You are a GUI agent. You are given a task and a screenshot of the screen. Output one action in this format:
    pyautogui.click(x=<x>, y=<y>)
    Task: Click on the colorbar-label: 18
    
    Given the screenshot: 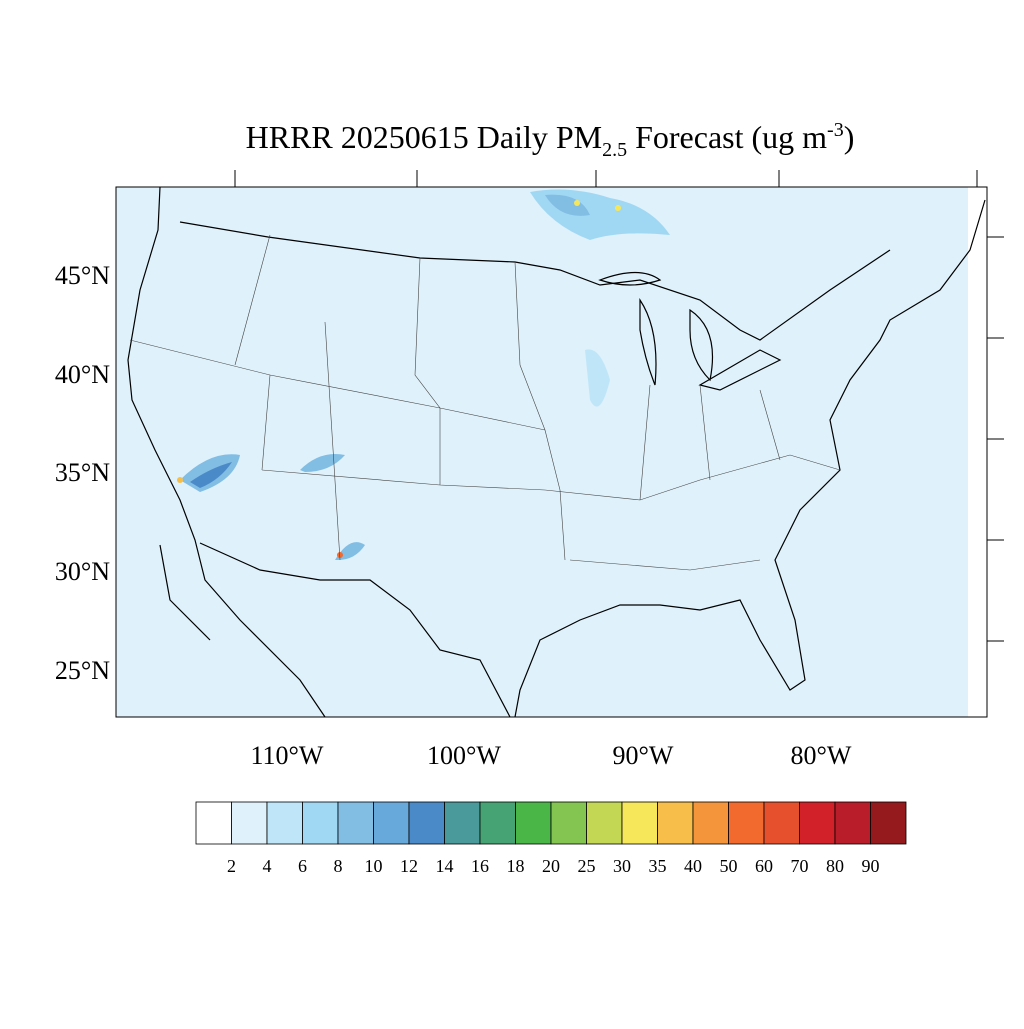 What is the action you would take?
    pyautogui.click(x=516, y=866)
    